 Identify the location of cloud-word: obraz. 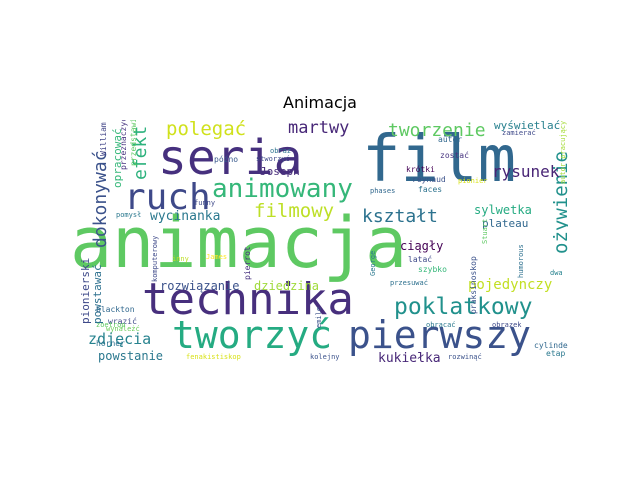
(281, 151).